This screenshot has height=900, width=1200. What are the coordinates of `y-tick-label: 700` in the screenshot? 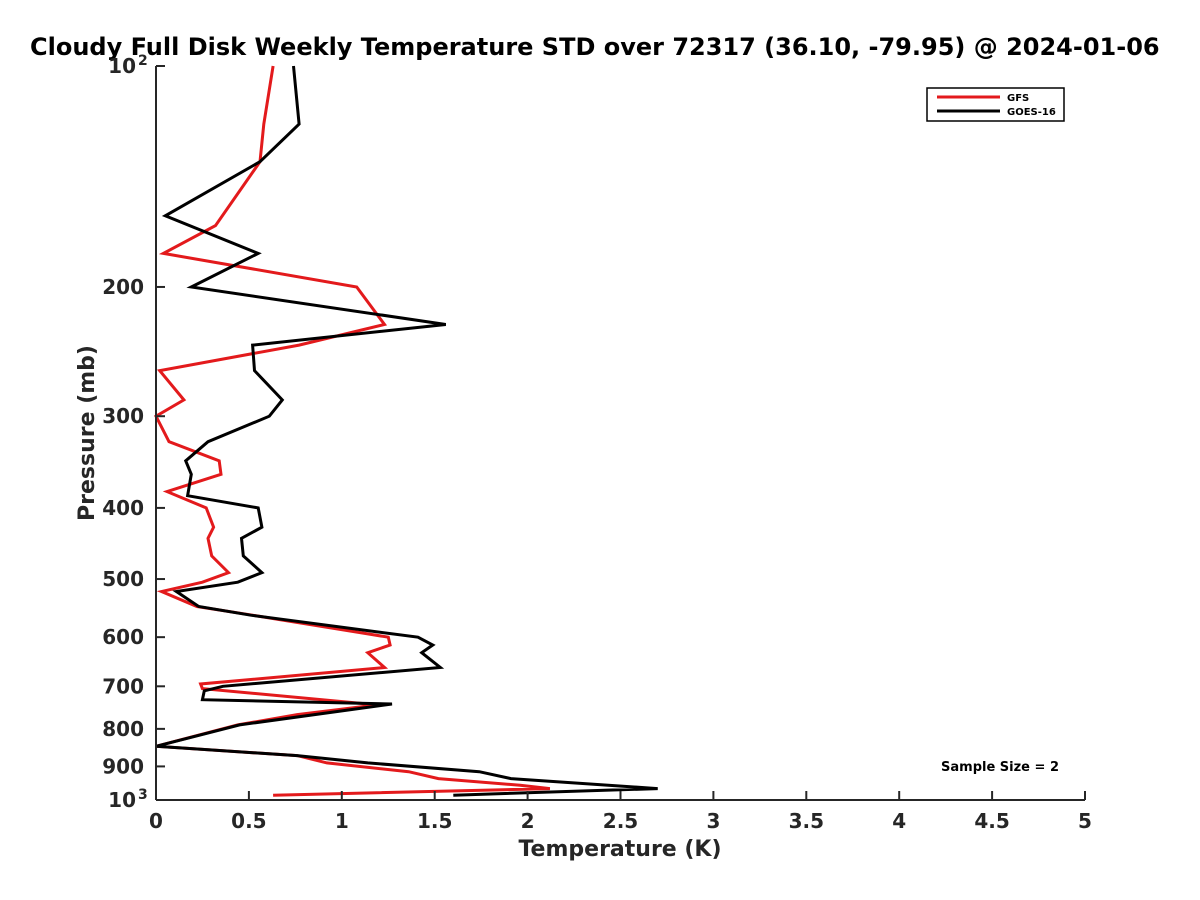 It's located at (123, 686).